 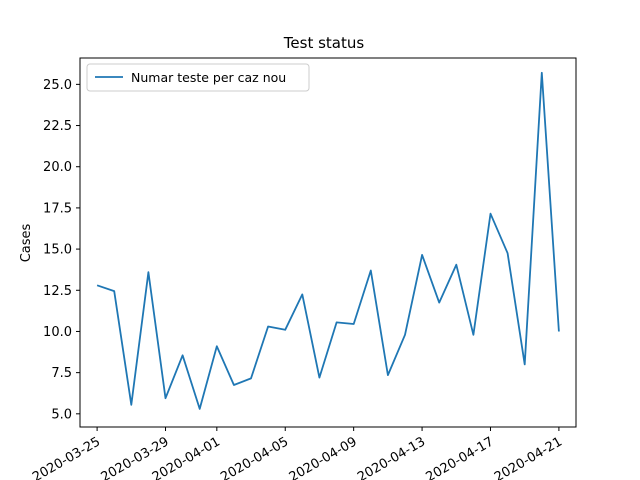 I want to click on y-tick-label: 17.5, so click(x=57, y=208).